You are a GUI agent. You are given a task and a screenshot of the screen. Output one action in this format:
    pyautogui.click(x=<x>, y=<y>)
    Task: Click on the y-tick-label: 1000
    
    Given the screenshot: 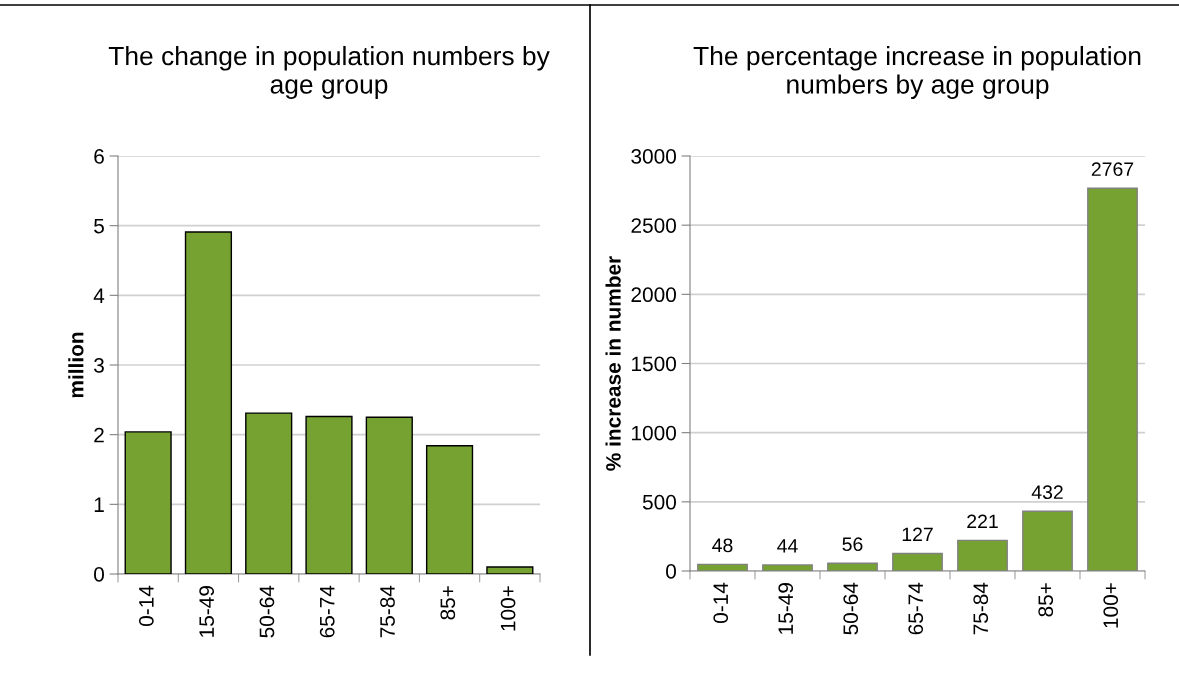 What is the action you would take?
    pyautogui.click(x=654, y=433)
    